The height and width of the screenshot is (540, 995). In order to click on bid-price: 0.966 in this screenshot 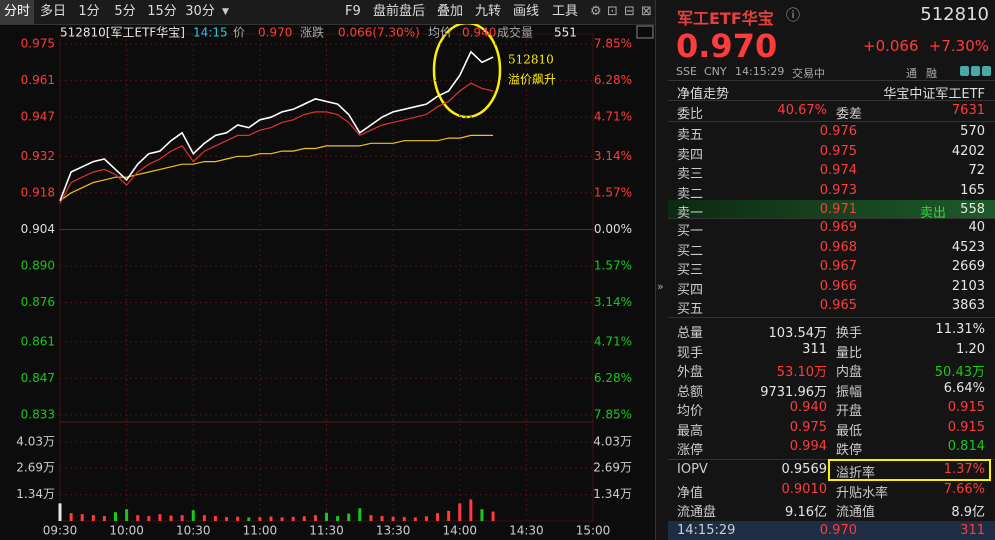, I will do `click(838, 286)`.